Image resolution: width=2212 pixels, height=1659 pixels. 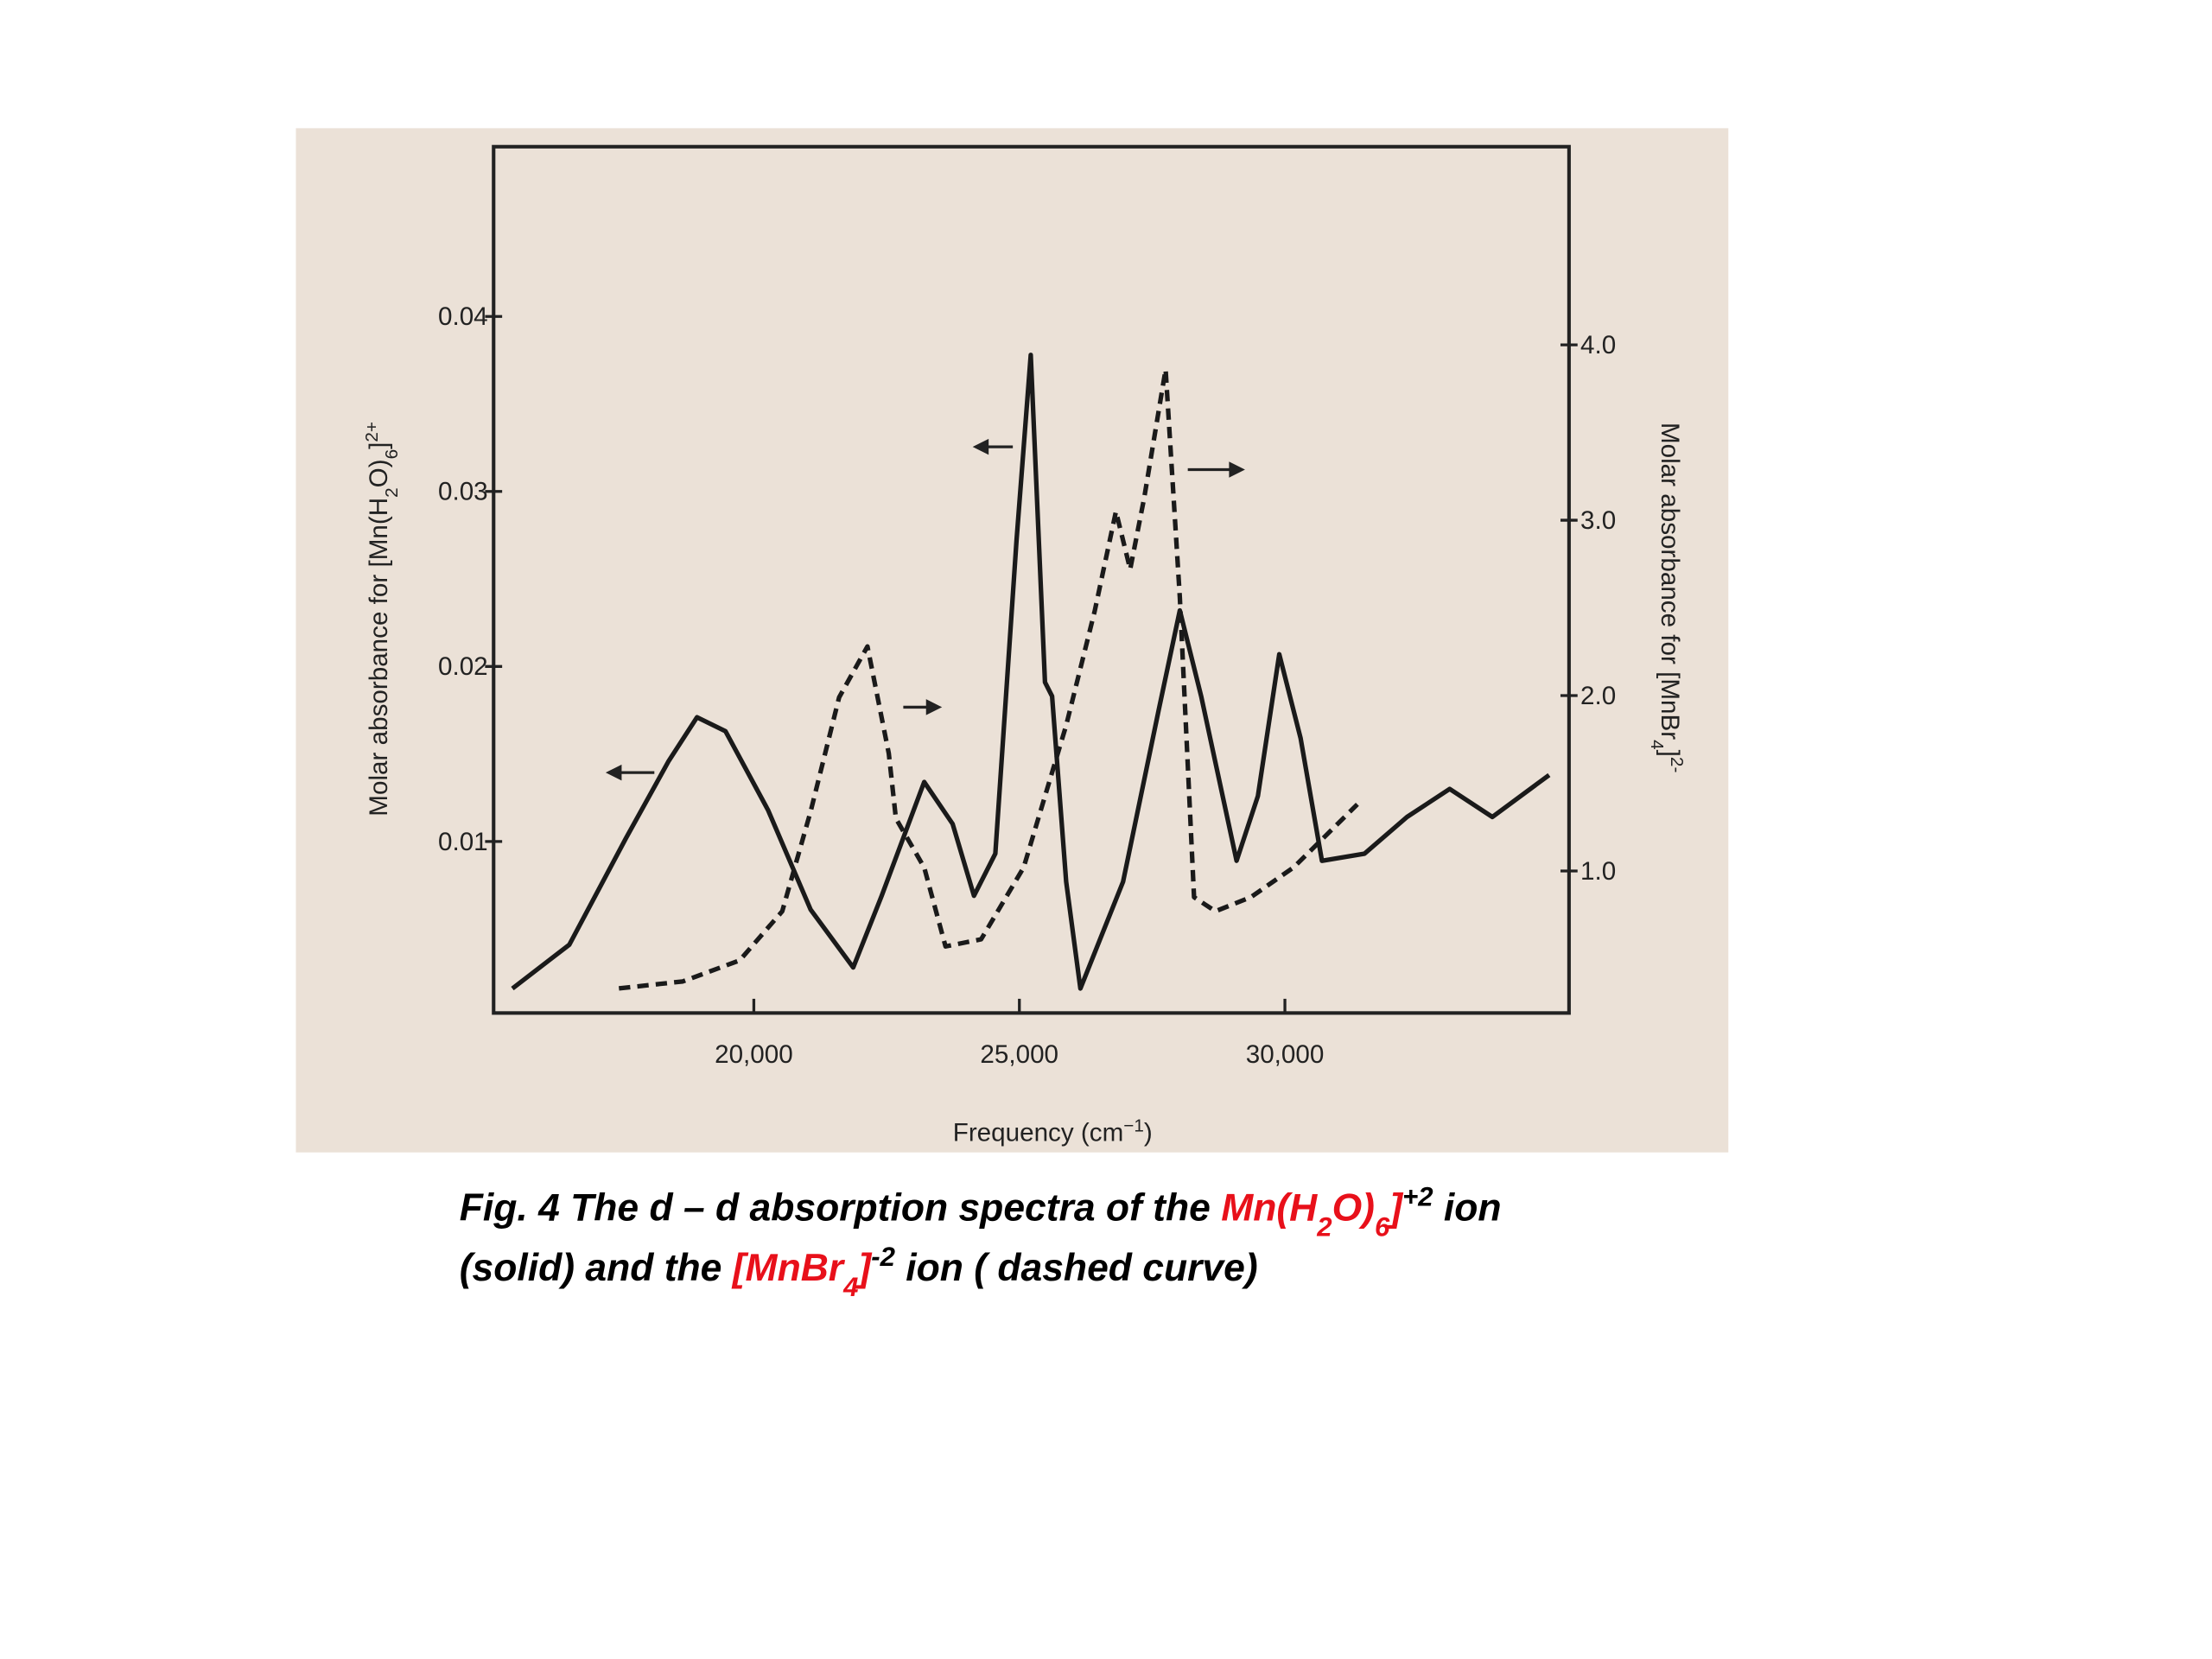 I want to click on caption-line-part: O), so click(x=1353, y=1208).